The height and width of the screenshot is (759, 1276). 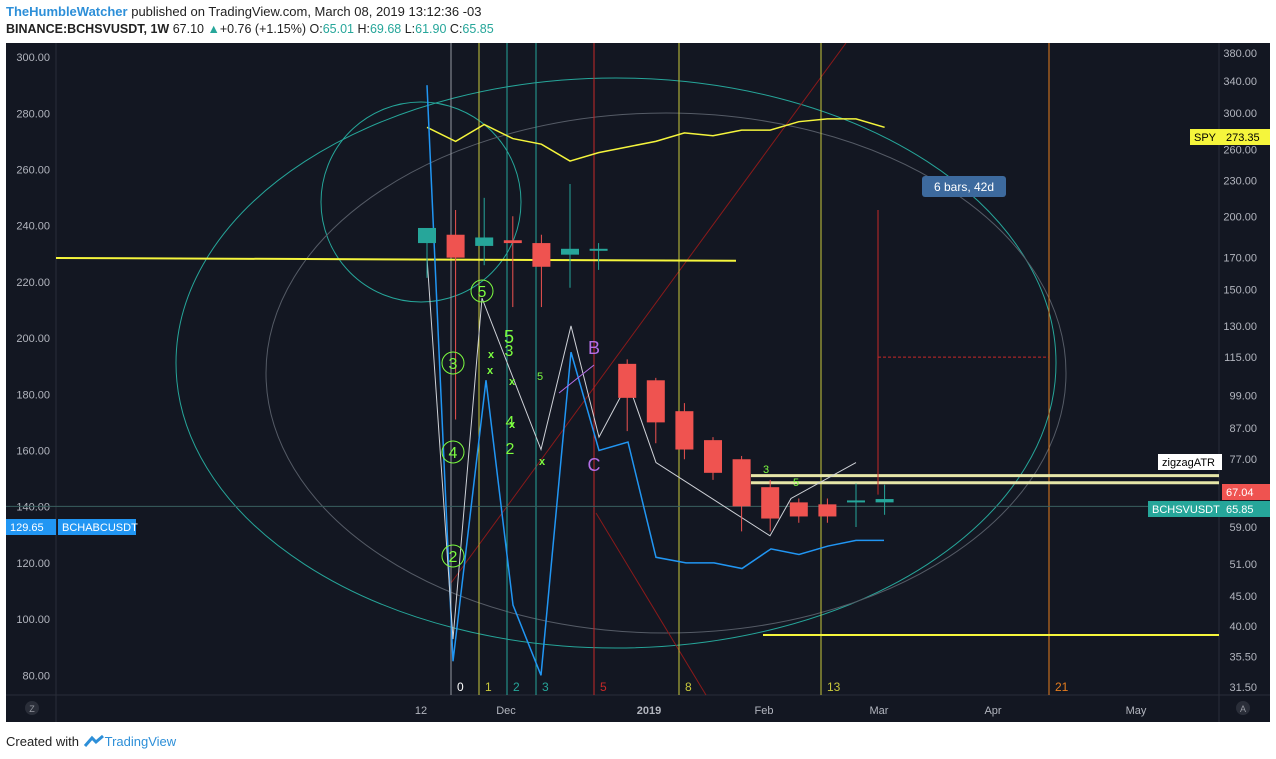 What do you see at coordinates (33, 58) in the screenshot?
I see `left-tick-label: 300.00` at bounding box center [33, 58].